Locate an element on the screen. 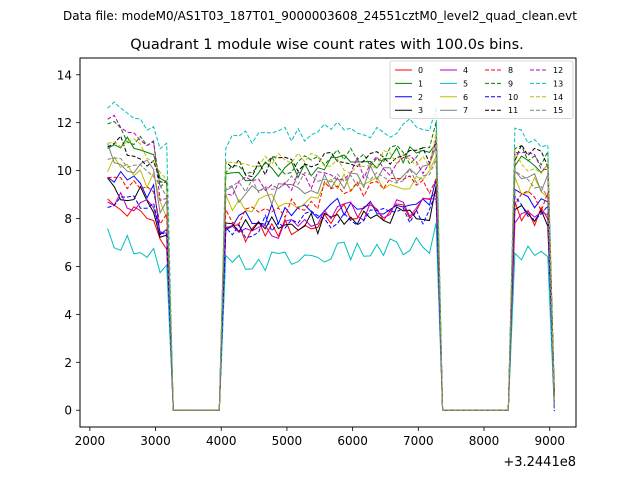 This screenshot has width=640, height=480. legend-label-0: 0 is located at coordinates (420, 70).